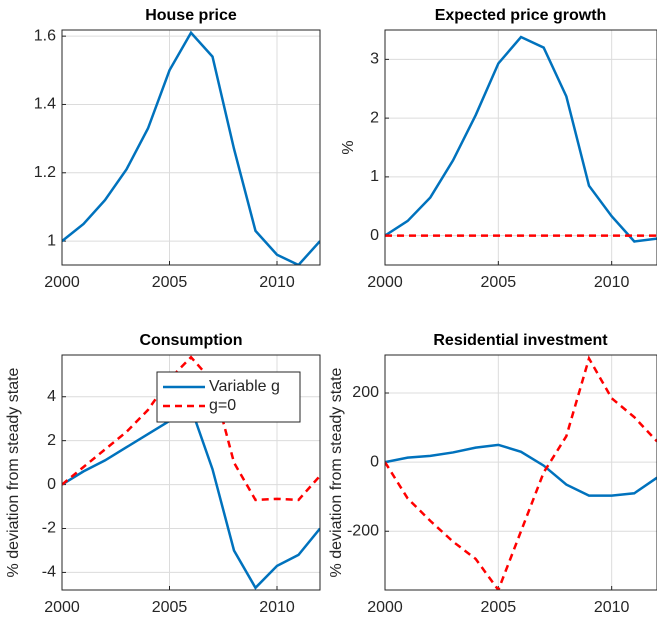  What do you see at coordinates (222, 405) in the screenshot?
I see `legend-label: g=0` at bounding box center [222, 405].